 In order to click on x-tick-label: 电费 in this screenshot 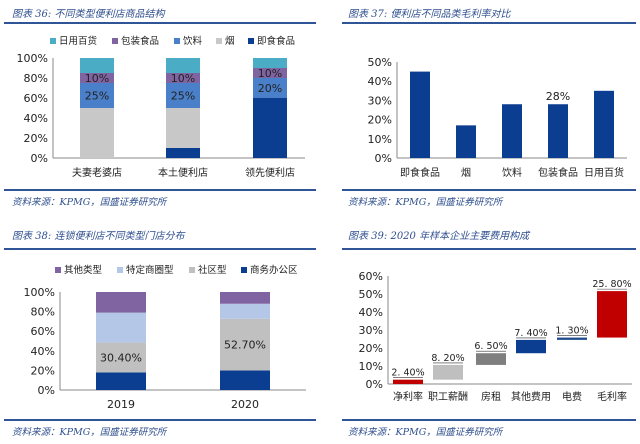, I will do `click(572, 396)`.